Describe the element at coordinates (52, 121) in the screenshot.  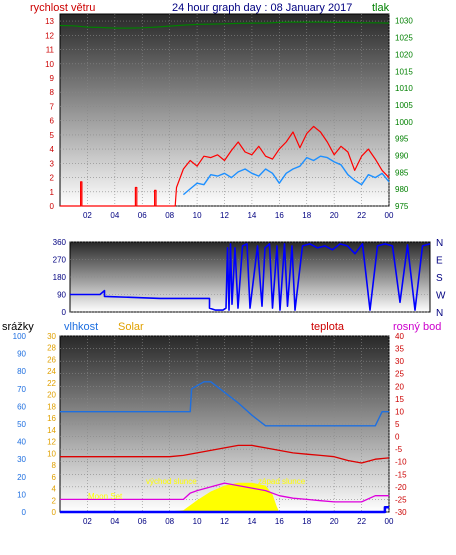
I see `y-tick-label-wind: 6` at that location.